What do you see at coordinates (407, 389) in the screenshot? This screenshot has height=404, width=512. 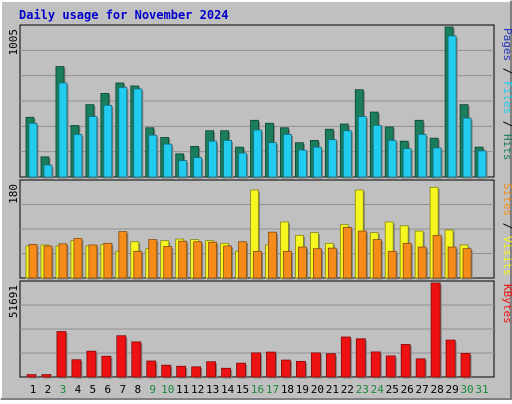 I see `x-tick-label: 26` at bounding box center [407, 389].